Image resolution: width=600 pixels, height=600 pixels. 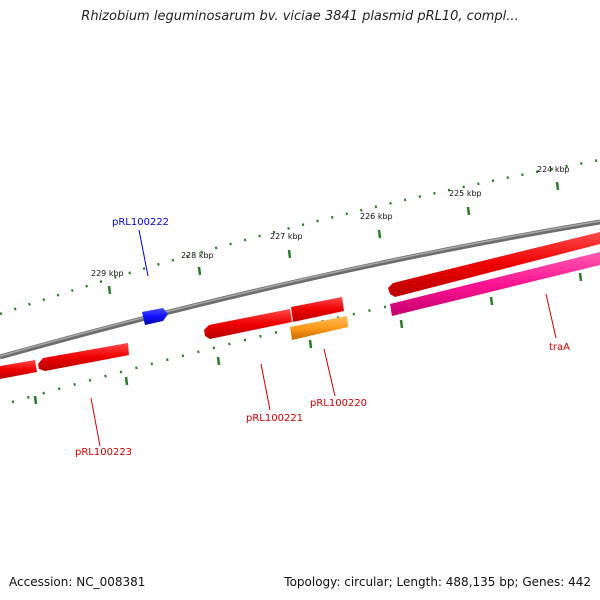 I want to click on kbp-label-226: 226 kbp, so click(x=376, y=216).